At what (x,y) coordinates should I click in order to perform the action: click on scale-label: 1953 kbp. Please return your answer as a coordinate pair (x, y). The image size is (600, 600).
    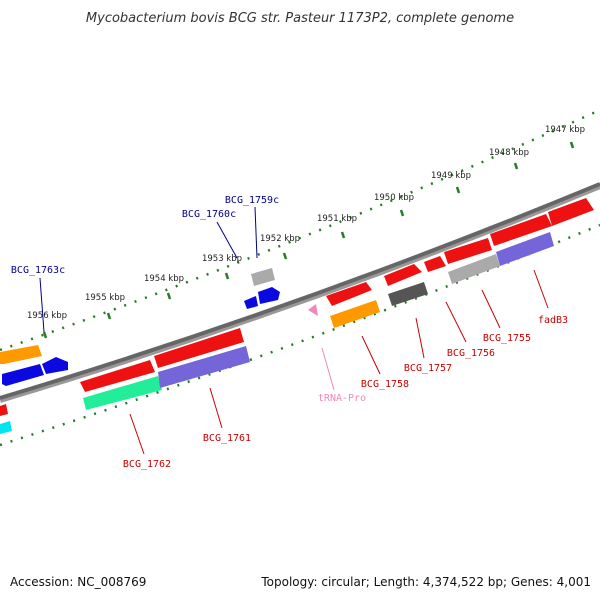
    Looking at the image, I should click on (222, 259).